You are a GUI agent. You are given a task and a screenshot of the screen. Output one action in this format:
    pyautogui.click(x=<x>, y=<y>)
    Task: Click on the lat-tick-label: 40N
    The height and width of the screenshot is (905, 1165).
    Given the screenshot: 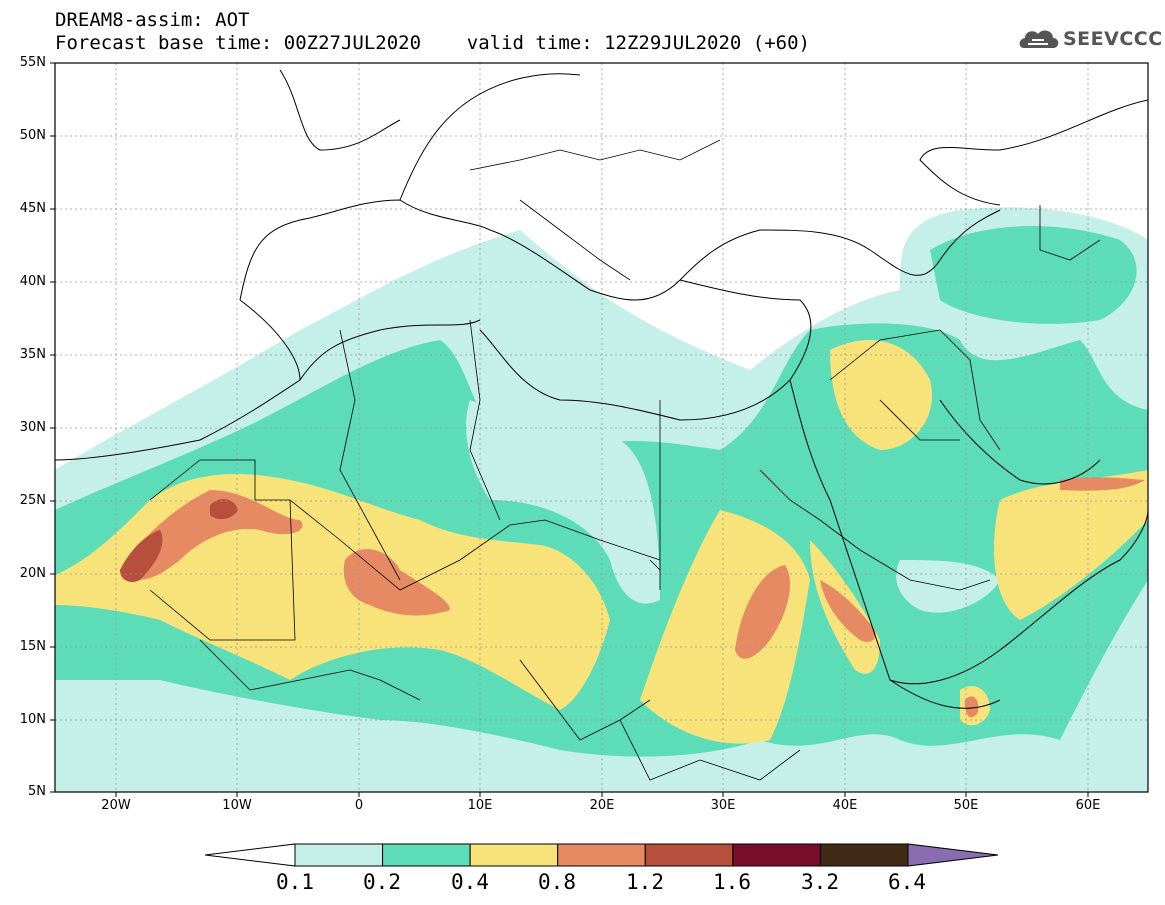 What is the action you would take?
    pyautogui.click(x=32, y=281)
    